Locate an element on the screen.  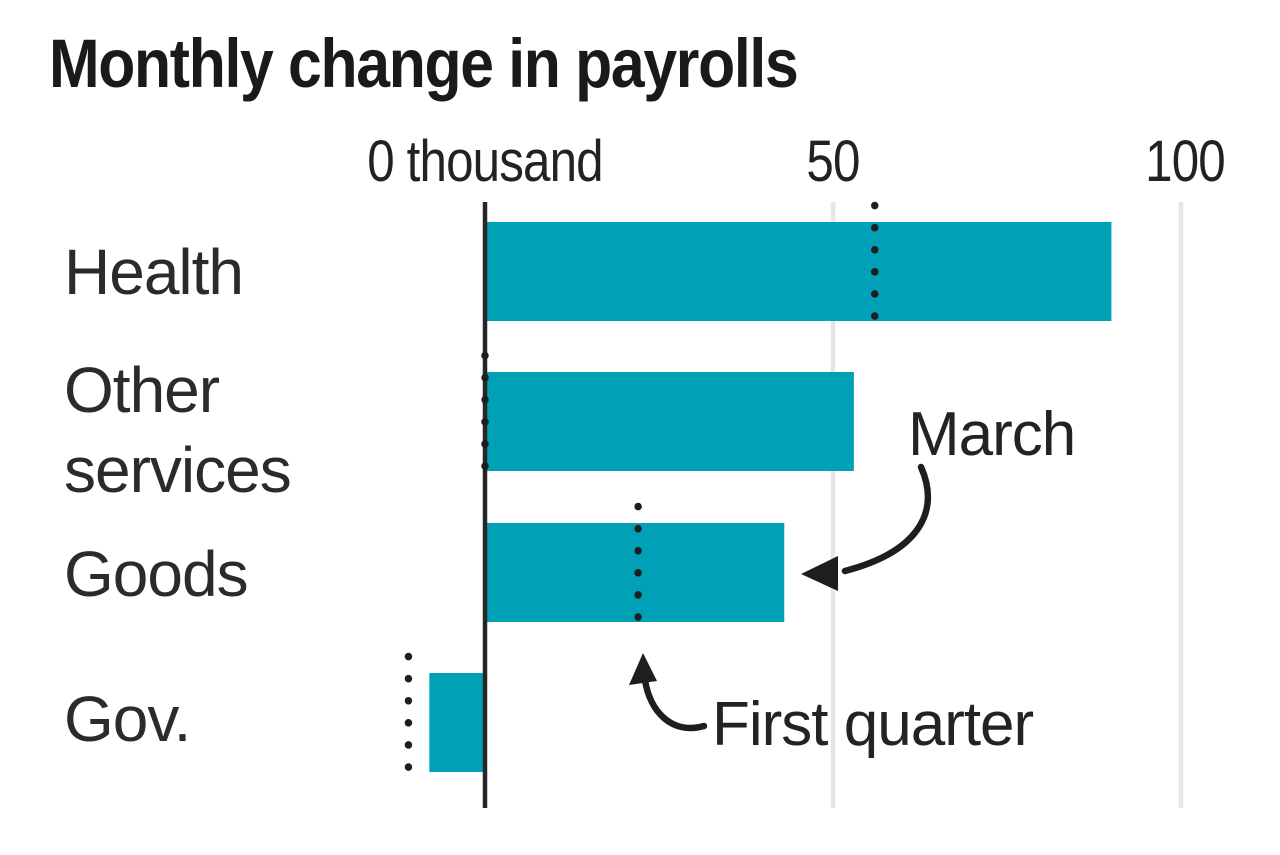
march-arrowhead-icon is located at coordinates (819, 573).